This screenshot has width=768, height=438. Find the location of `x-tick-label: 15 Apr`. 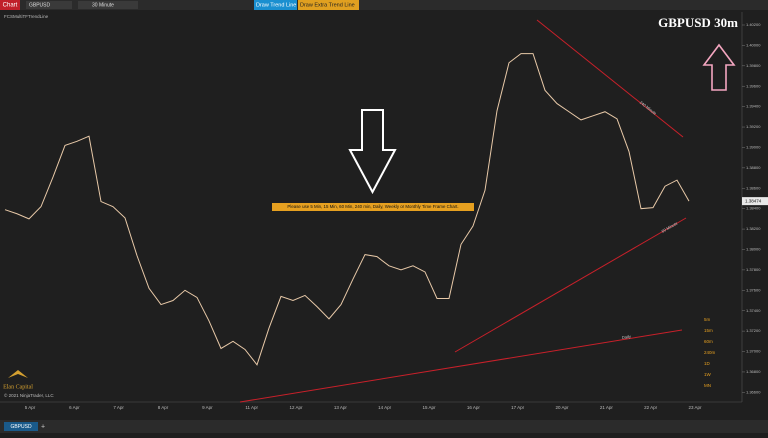

x-tick-label: 15 Apr is located at coordinates (429, 407).